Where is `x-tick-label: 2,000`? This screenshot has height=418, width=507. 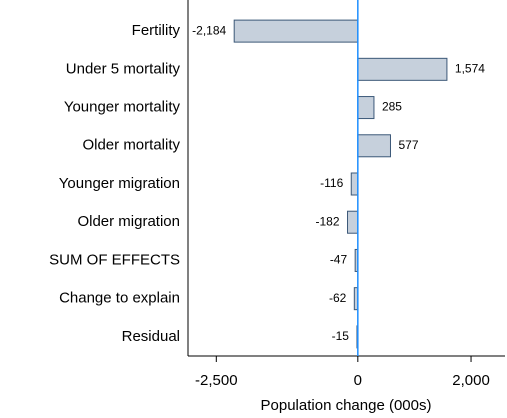
x-tick-label: 2,000 is located at coordinates (471, 380).